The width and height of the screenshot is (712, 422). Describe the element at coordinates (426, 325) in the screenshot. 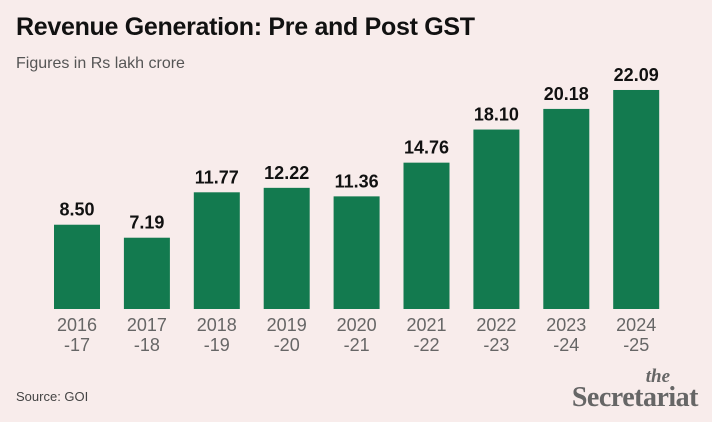

I see `x-tick-label: 2021` at that location.